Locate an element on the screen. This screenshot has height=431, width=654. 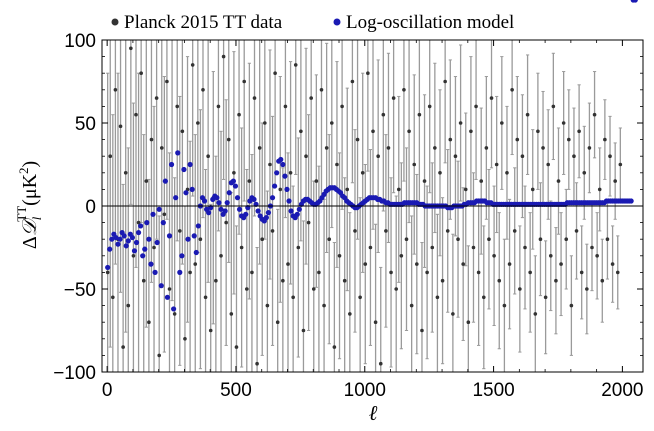
y-tick-label: −100 is located at coordinates (74, 373).